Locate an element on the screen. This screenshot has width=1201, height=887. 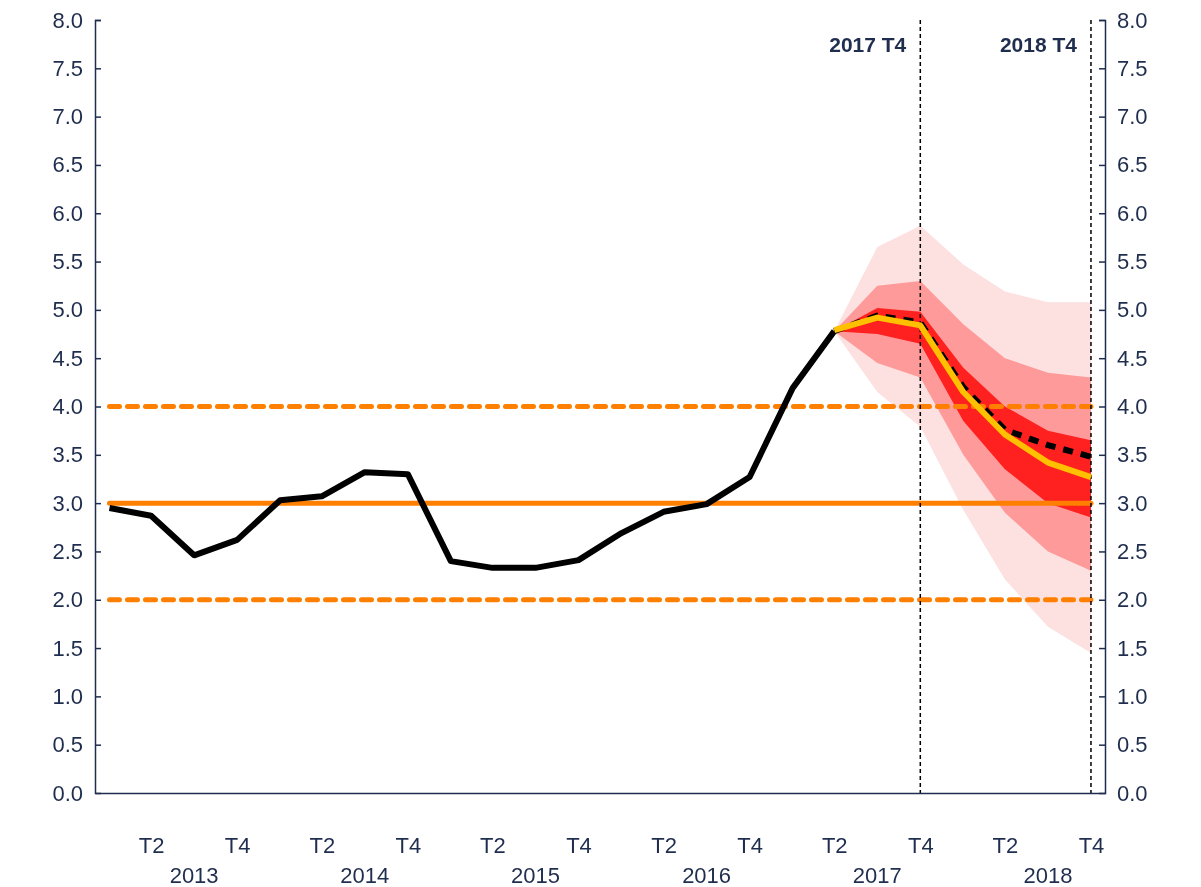
y-tick-label: 4.5 is located at coordinates (67, 358).